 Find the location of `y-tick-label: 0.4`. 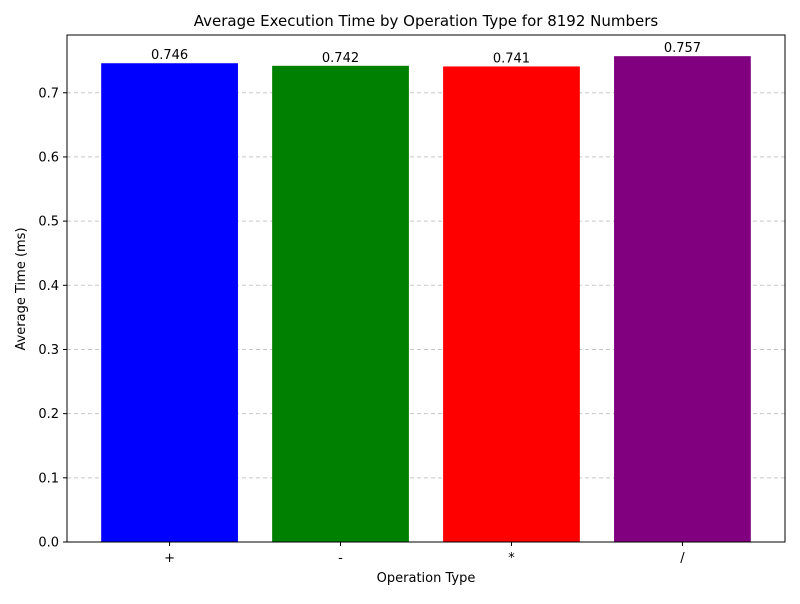

y-tick-label: 0.4 is located at coordinates (48, 286).